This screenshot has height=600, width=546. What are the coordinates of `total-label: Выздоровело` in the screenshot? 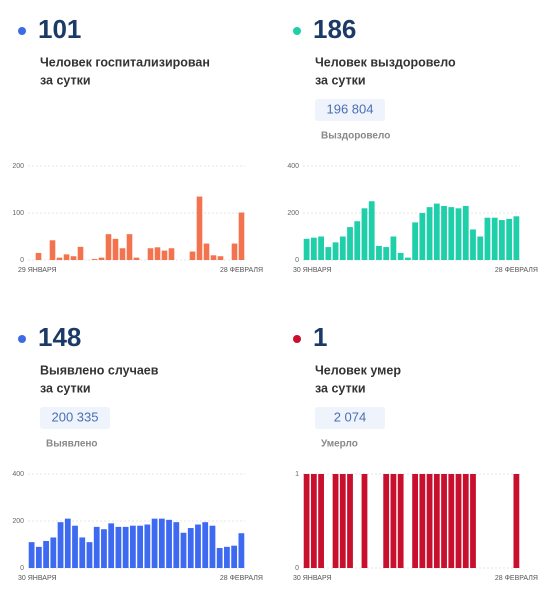 It's located at (355, 136).